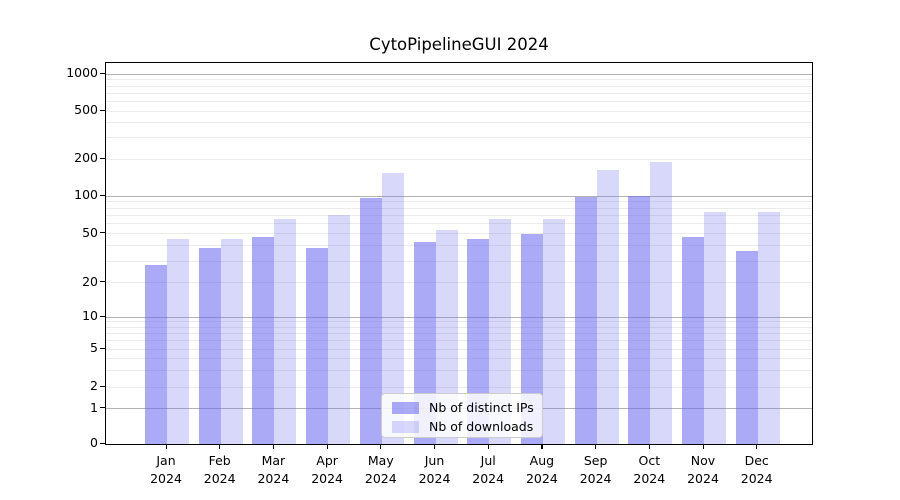  I want to click on x-tick-label: Jan 2024, so click(166, 469).